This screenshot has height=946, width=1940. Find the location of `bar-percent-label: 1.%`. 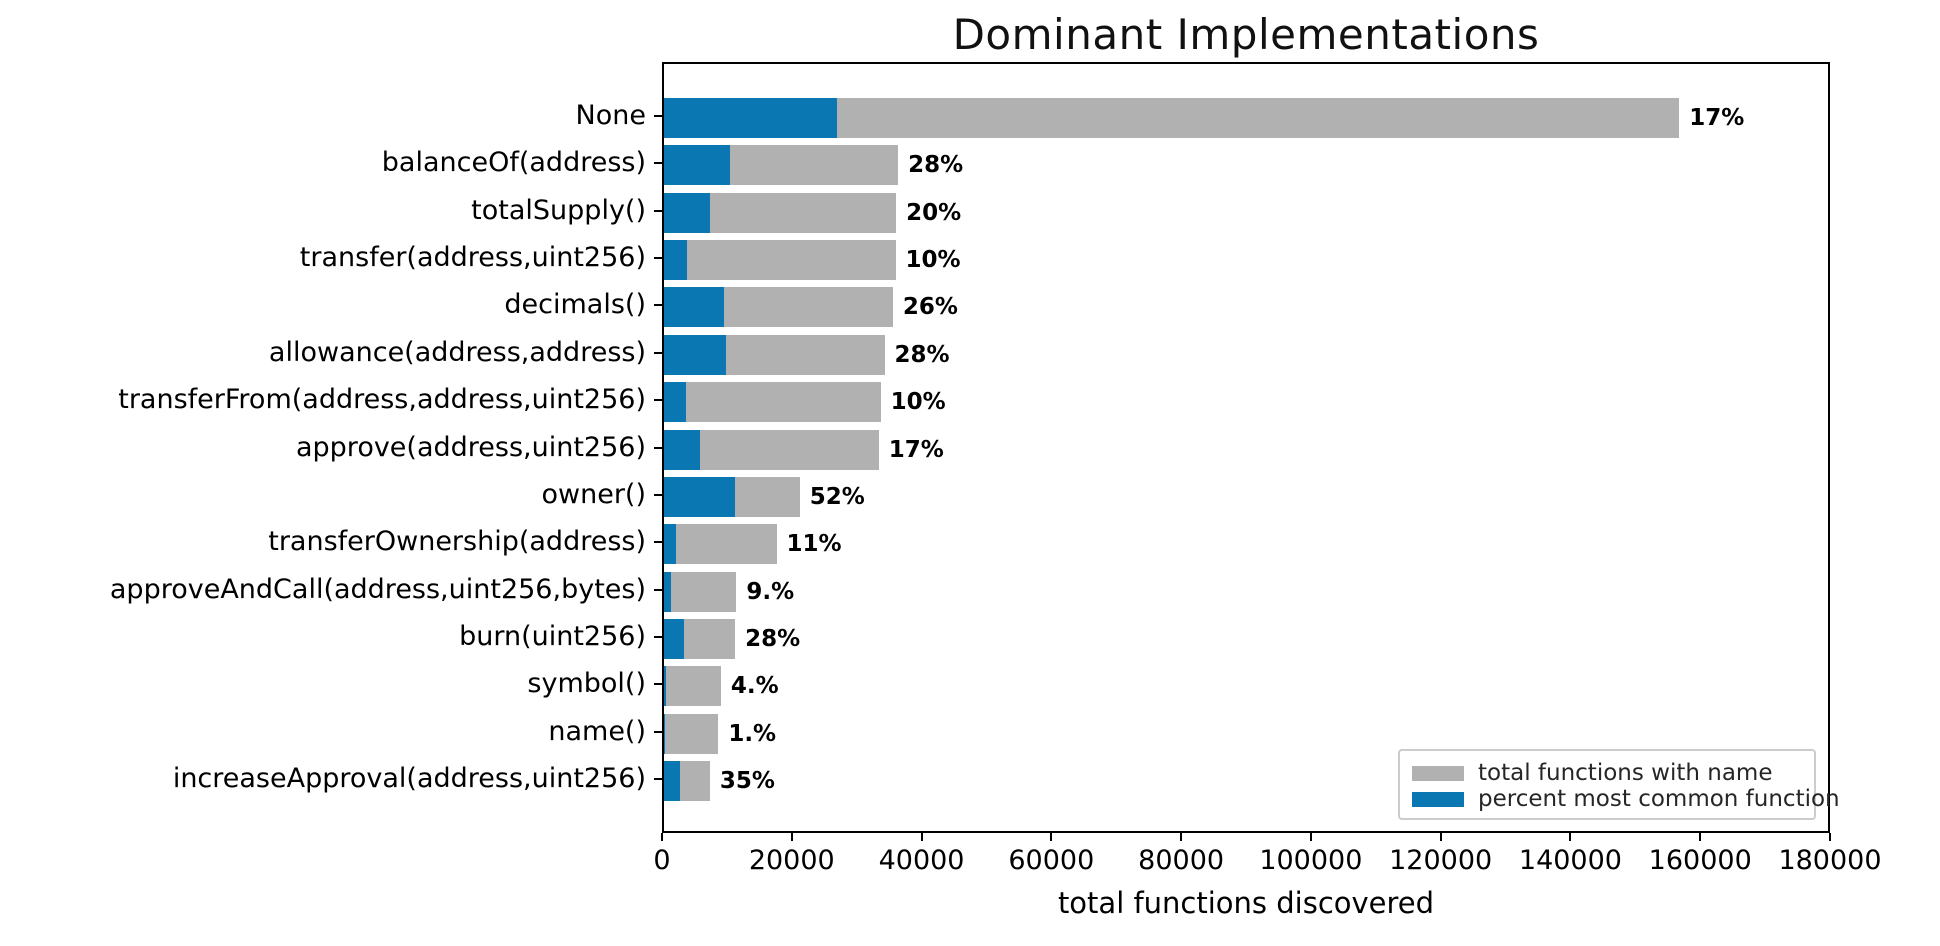

bar-percent-label: 1.% is located at coordinates (752, 733).